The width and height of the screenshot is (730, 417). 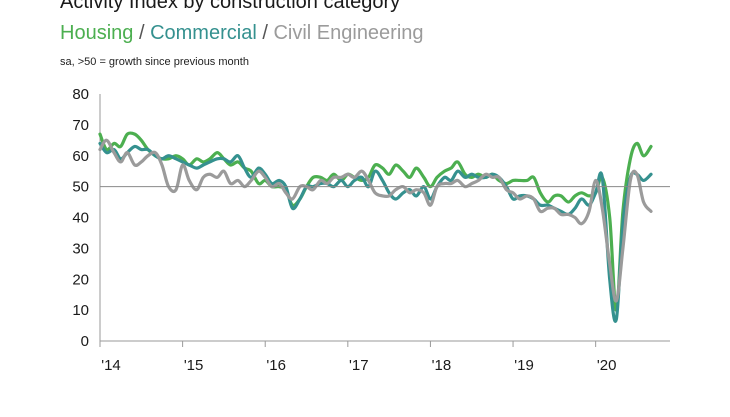 I want to click on y-tick-label: 40, so click(x=80, y=218).